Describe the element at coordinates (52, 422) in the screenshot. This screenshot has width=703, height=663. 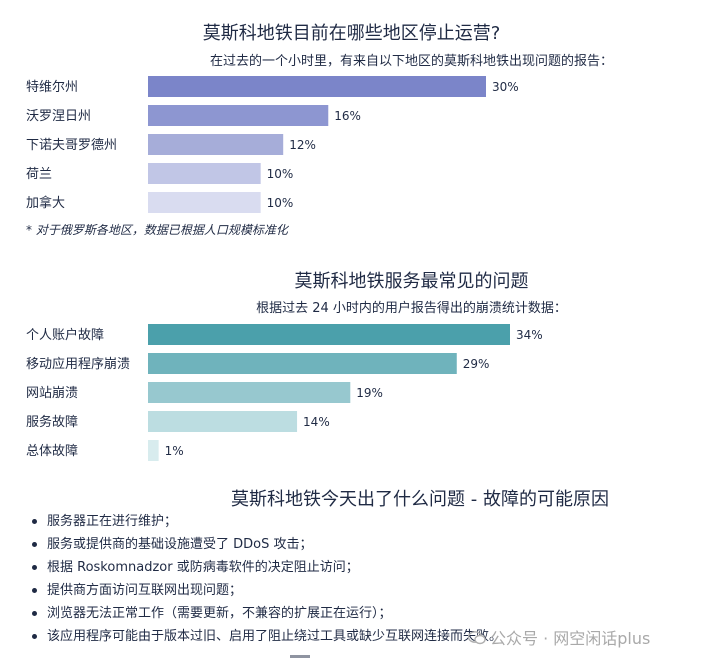
I see `chart2-category-label: 服务故障` at that location.